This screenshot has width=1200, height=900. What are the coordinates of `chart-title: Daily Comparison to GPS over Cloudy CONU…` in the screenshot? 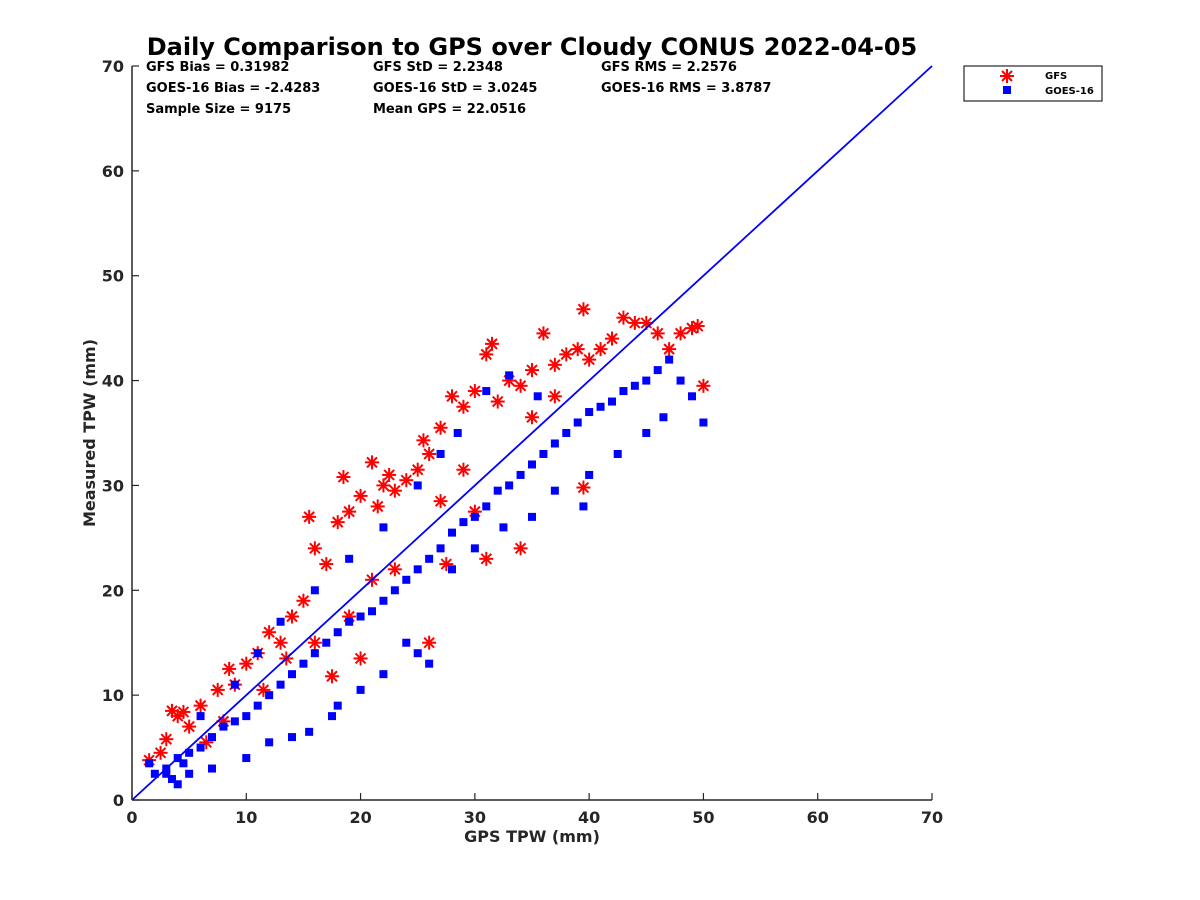 It's located at (532, 47).